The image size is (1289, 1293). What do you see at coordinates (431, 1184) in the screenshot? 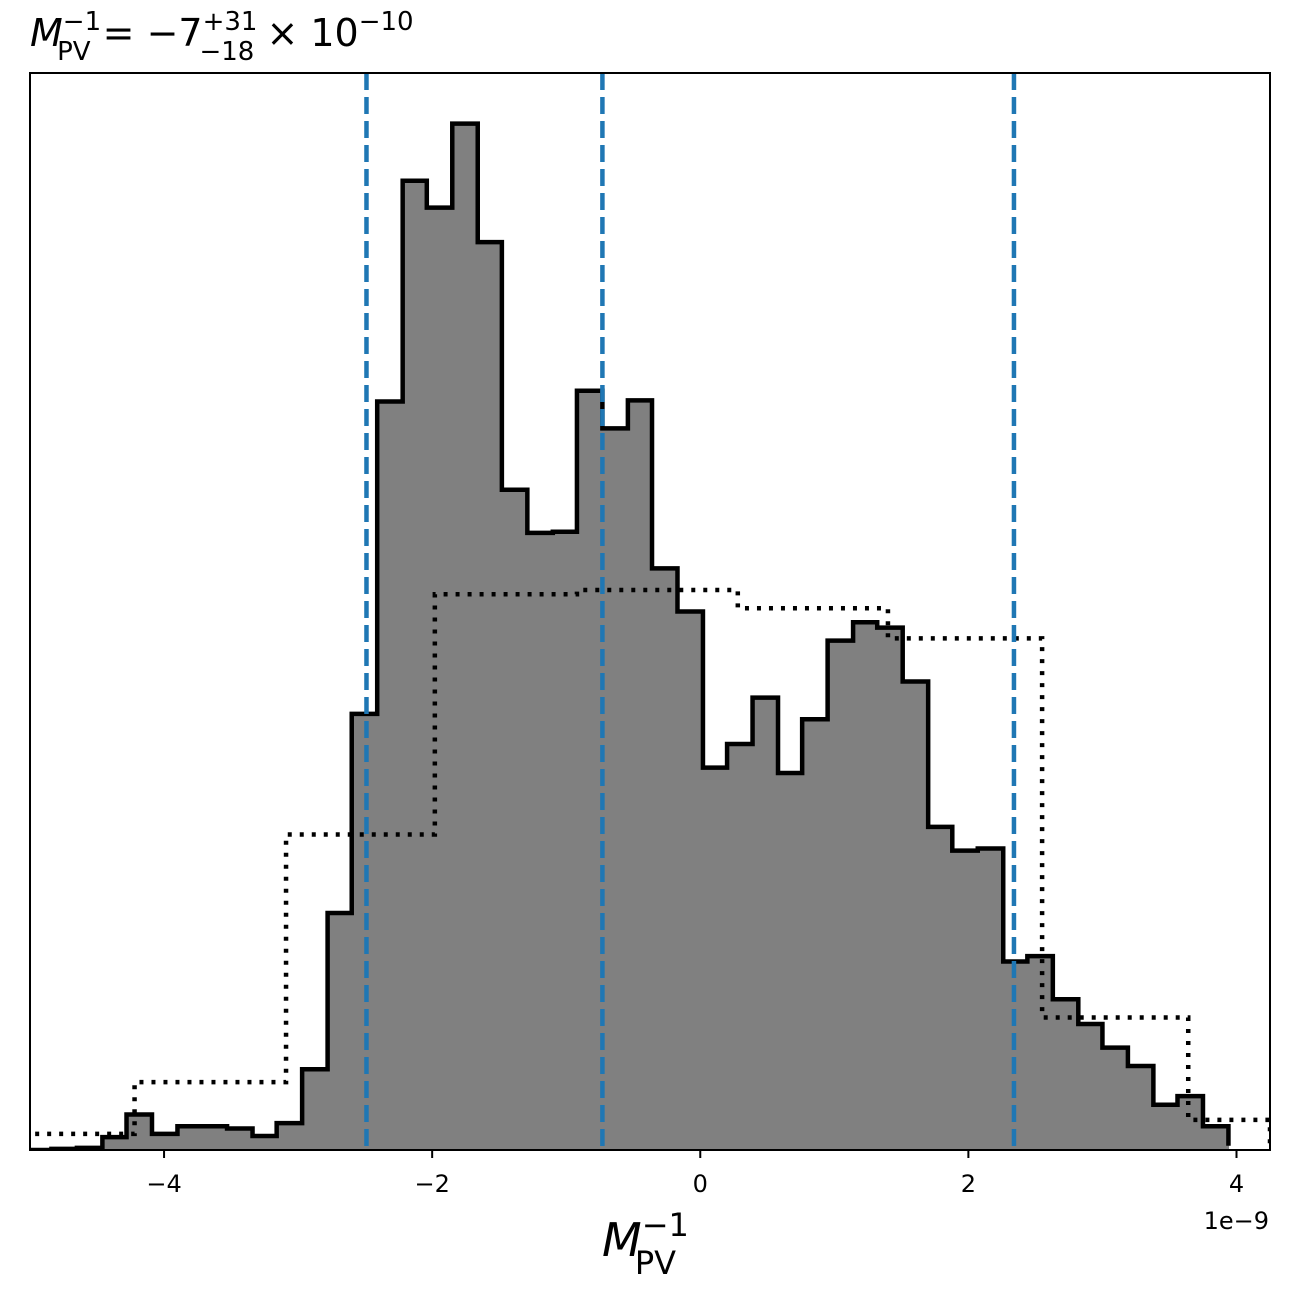
I see `x-tick-label: −2` at bounding box center [431, 1184].